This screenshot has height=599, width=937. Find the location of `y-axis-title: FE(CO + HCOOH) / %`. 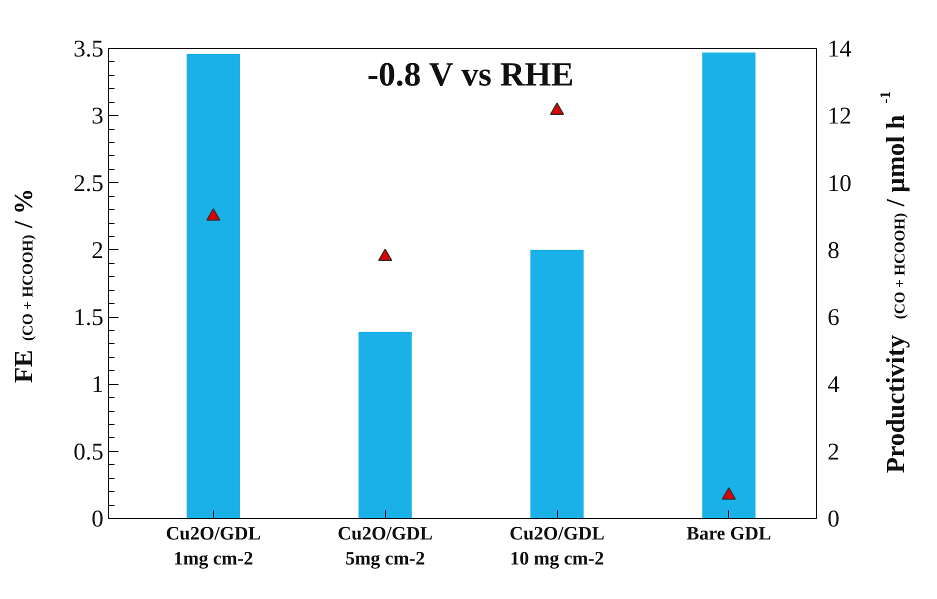

y-axis-title: FE(CO + HCOOH) / % is located at coordinates (23, 286).